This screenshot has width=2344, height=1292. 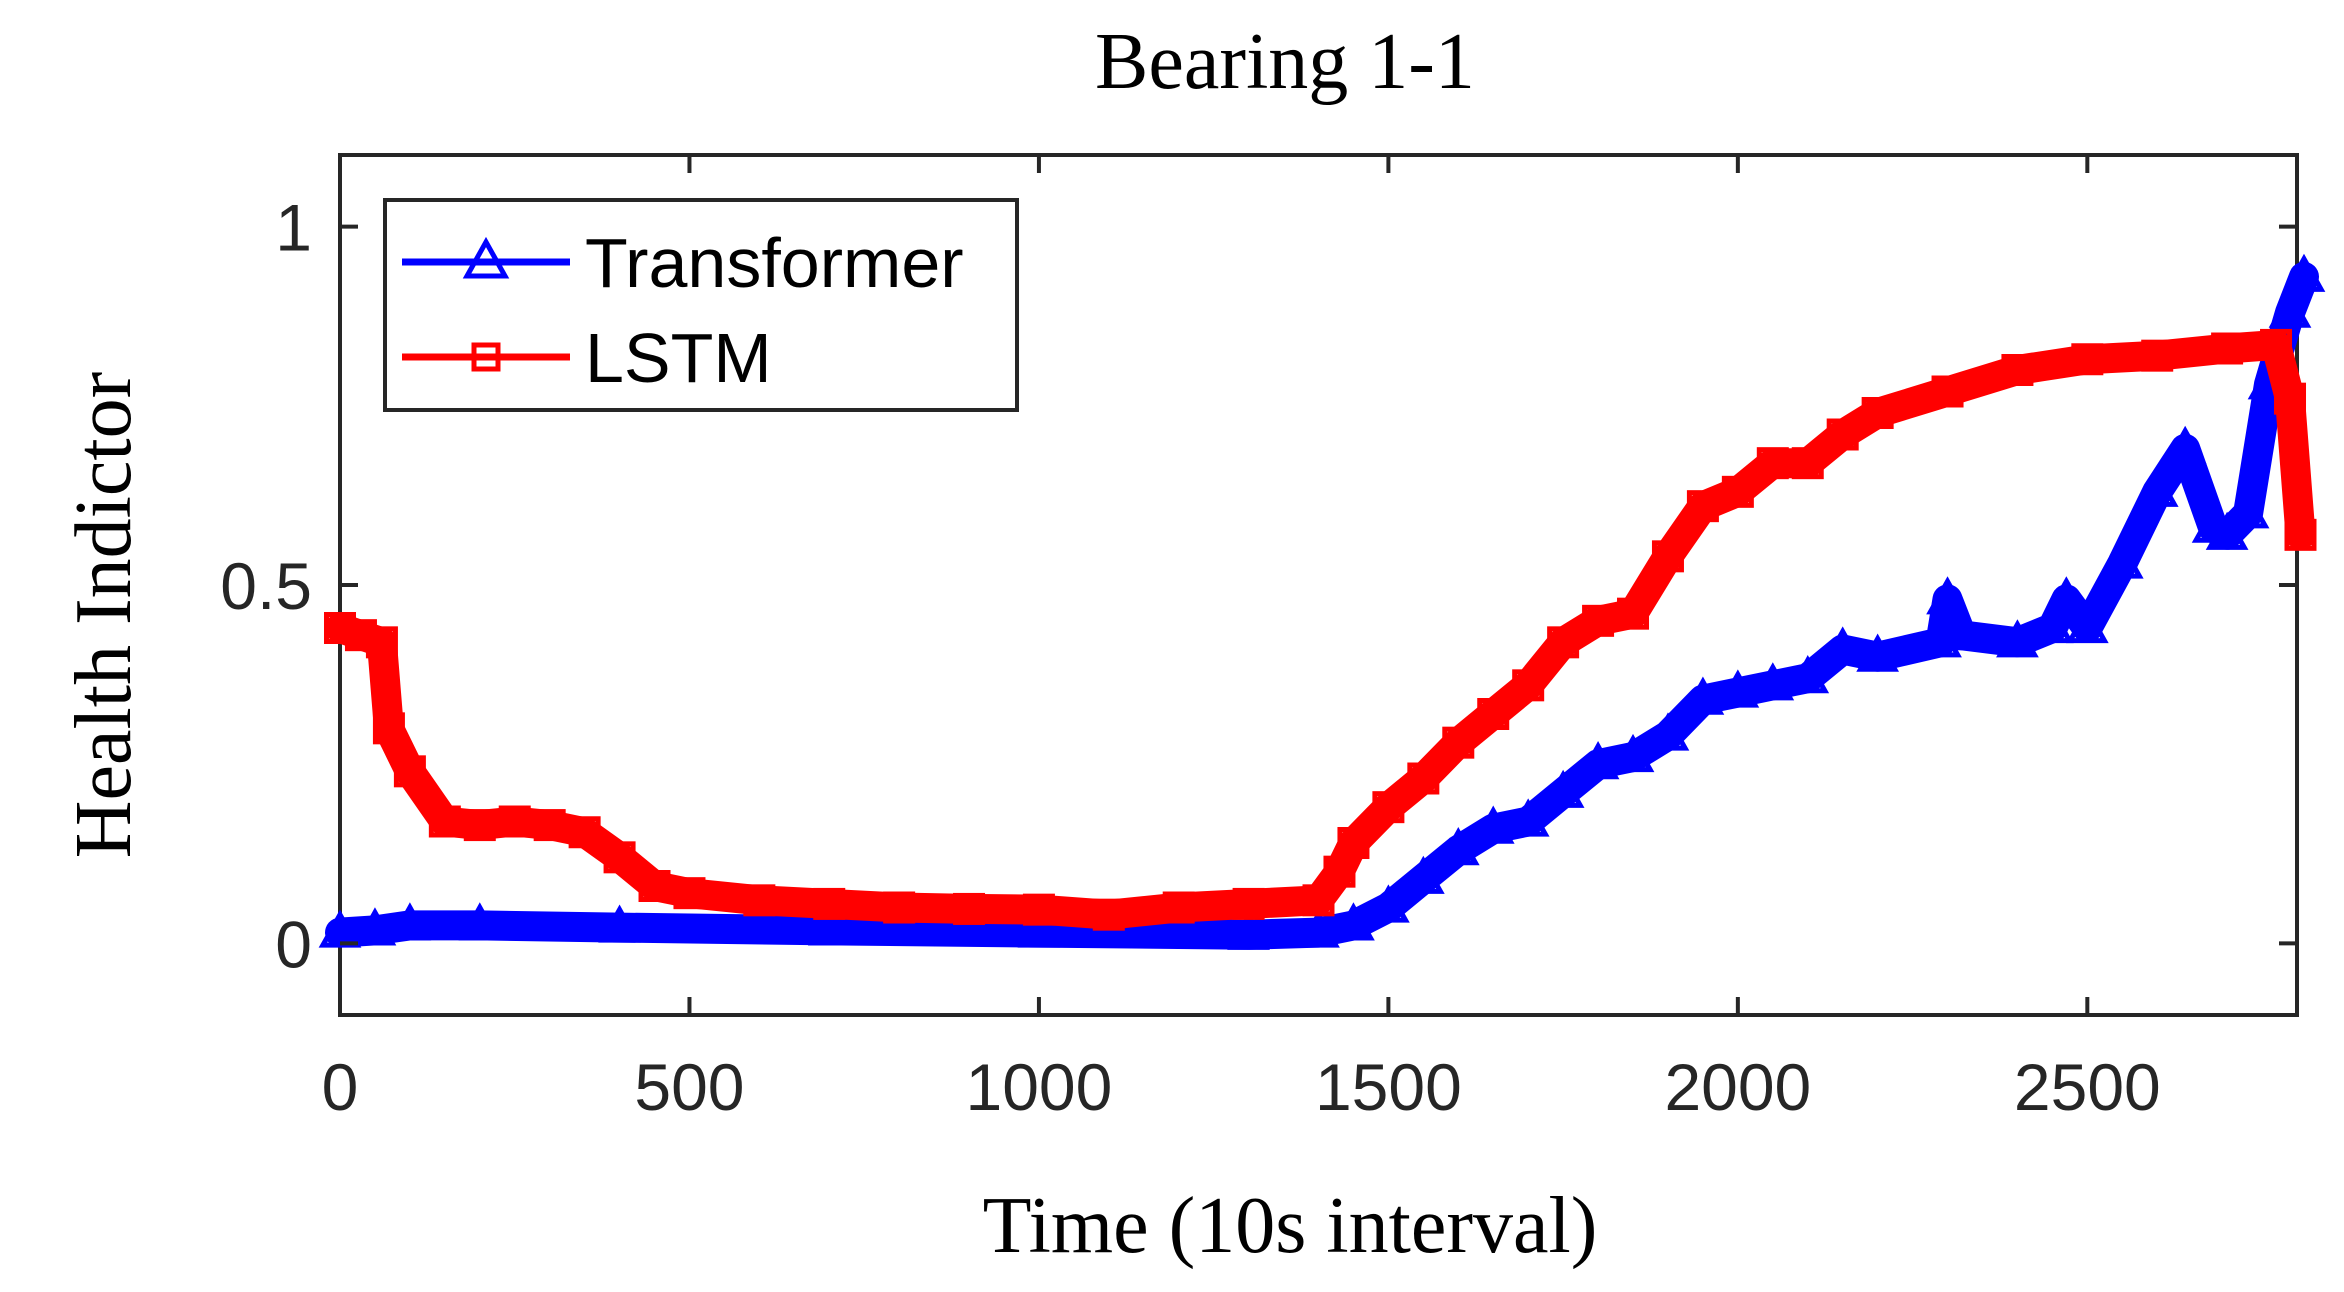 What do you see at coordinates (689, 1087) in the screenshot?
I see `x-tick-label: 500` at bounding box center [689, 1087].